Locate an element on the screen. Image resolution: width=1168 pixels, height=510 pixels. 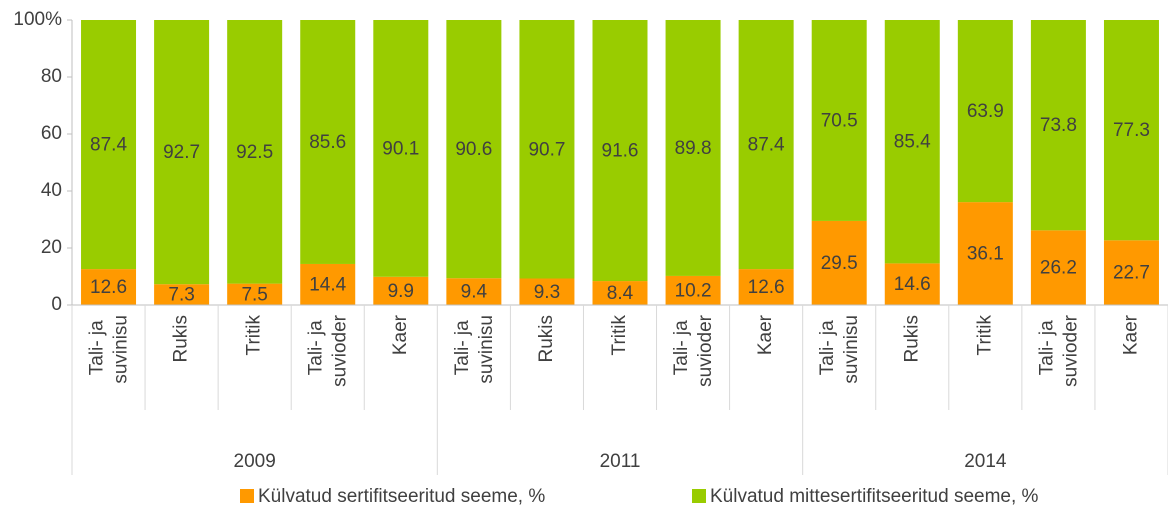
data-label: 36.1 is located at coordinates (985, 254).